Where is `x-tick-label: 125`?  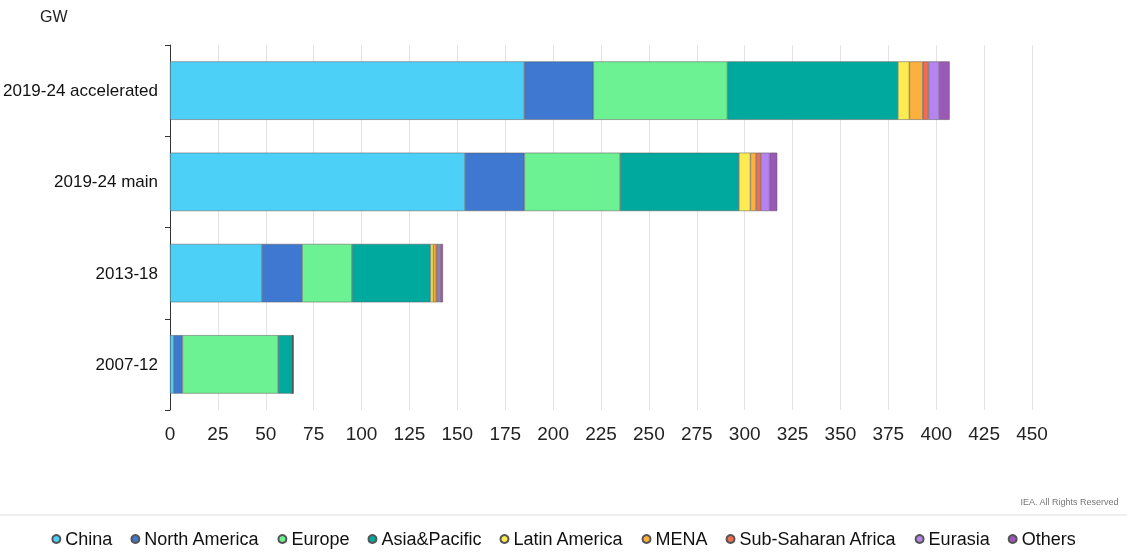 x-tick-label: 125 is located at coordinates (409, 433).